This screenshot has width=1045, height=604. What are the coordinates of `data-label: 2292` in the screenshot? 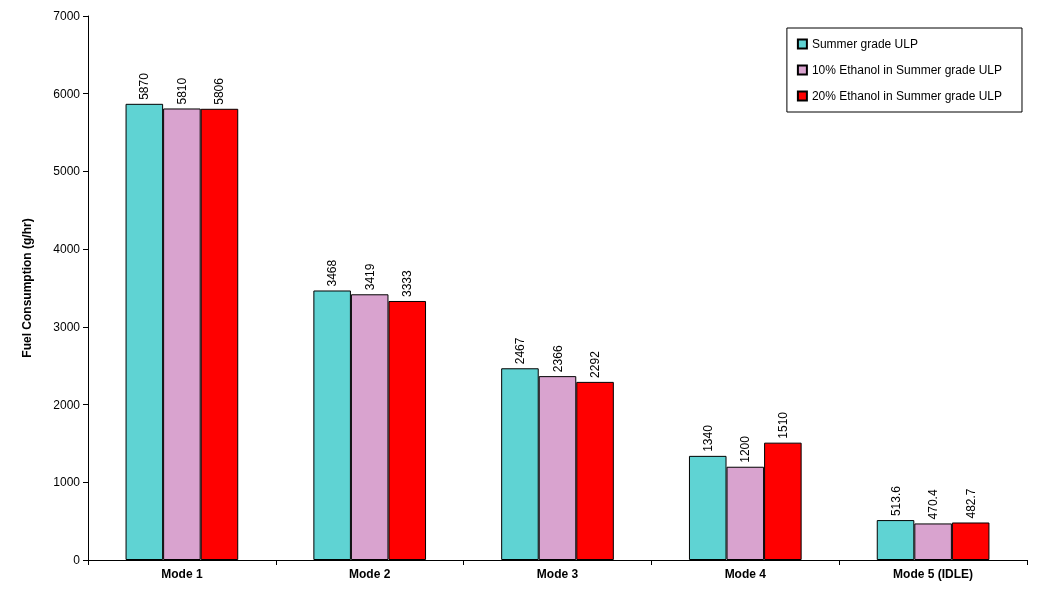 It's located at (595, 364).